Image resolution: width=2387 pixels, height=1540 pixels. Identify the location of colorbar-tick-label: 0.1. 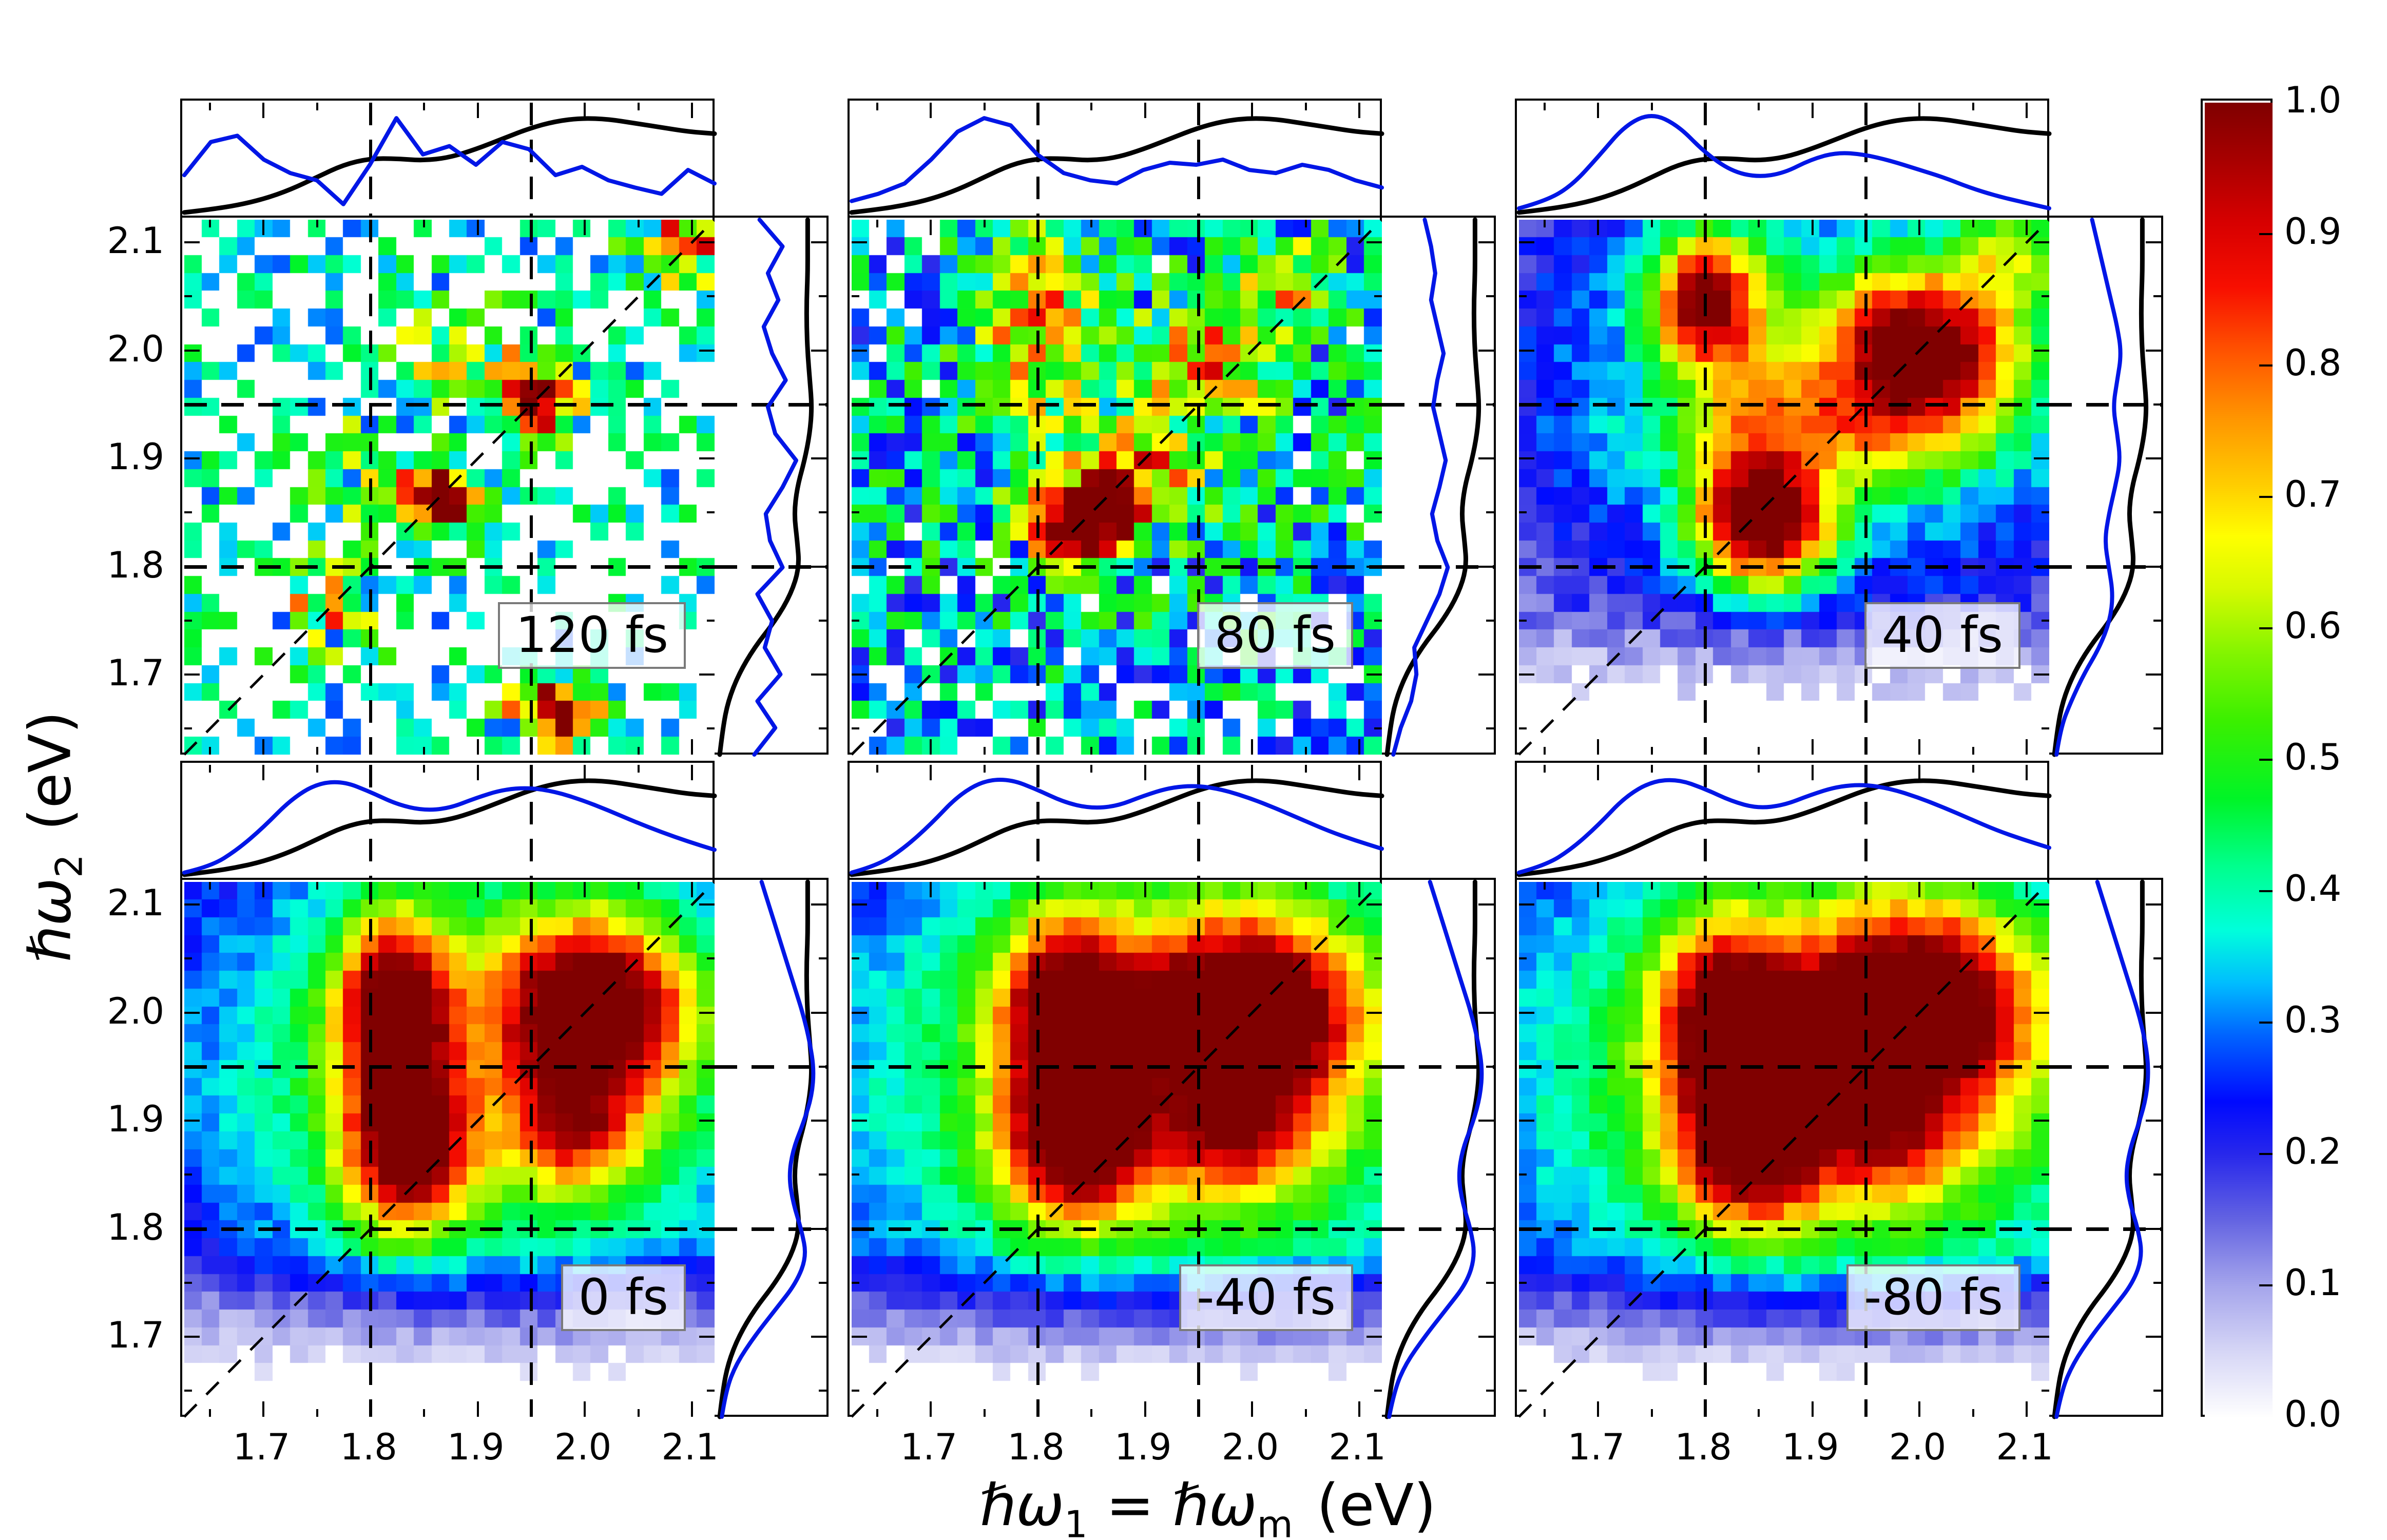
(2313, 1283).